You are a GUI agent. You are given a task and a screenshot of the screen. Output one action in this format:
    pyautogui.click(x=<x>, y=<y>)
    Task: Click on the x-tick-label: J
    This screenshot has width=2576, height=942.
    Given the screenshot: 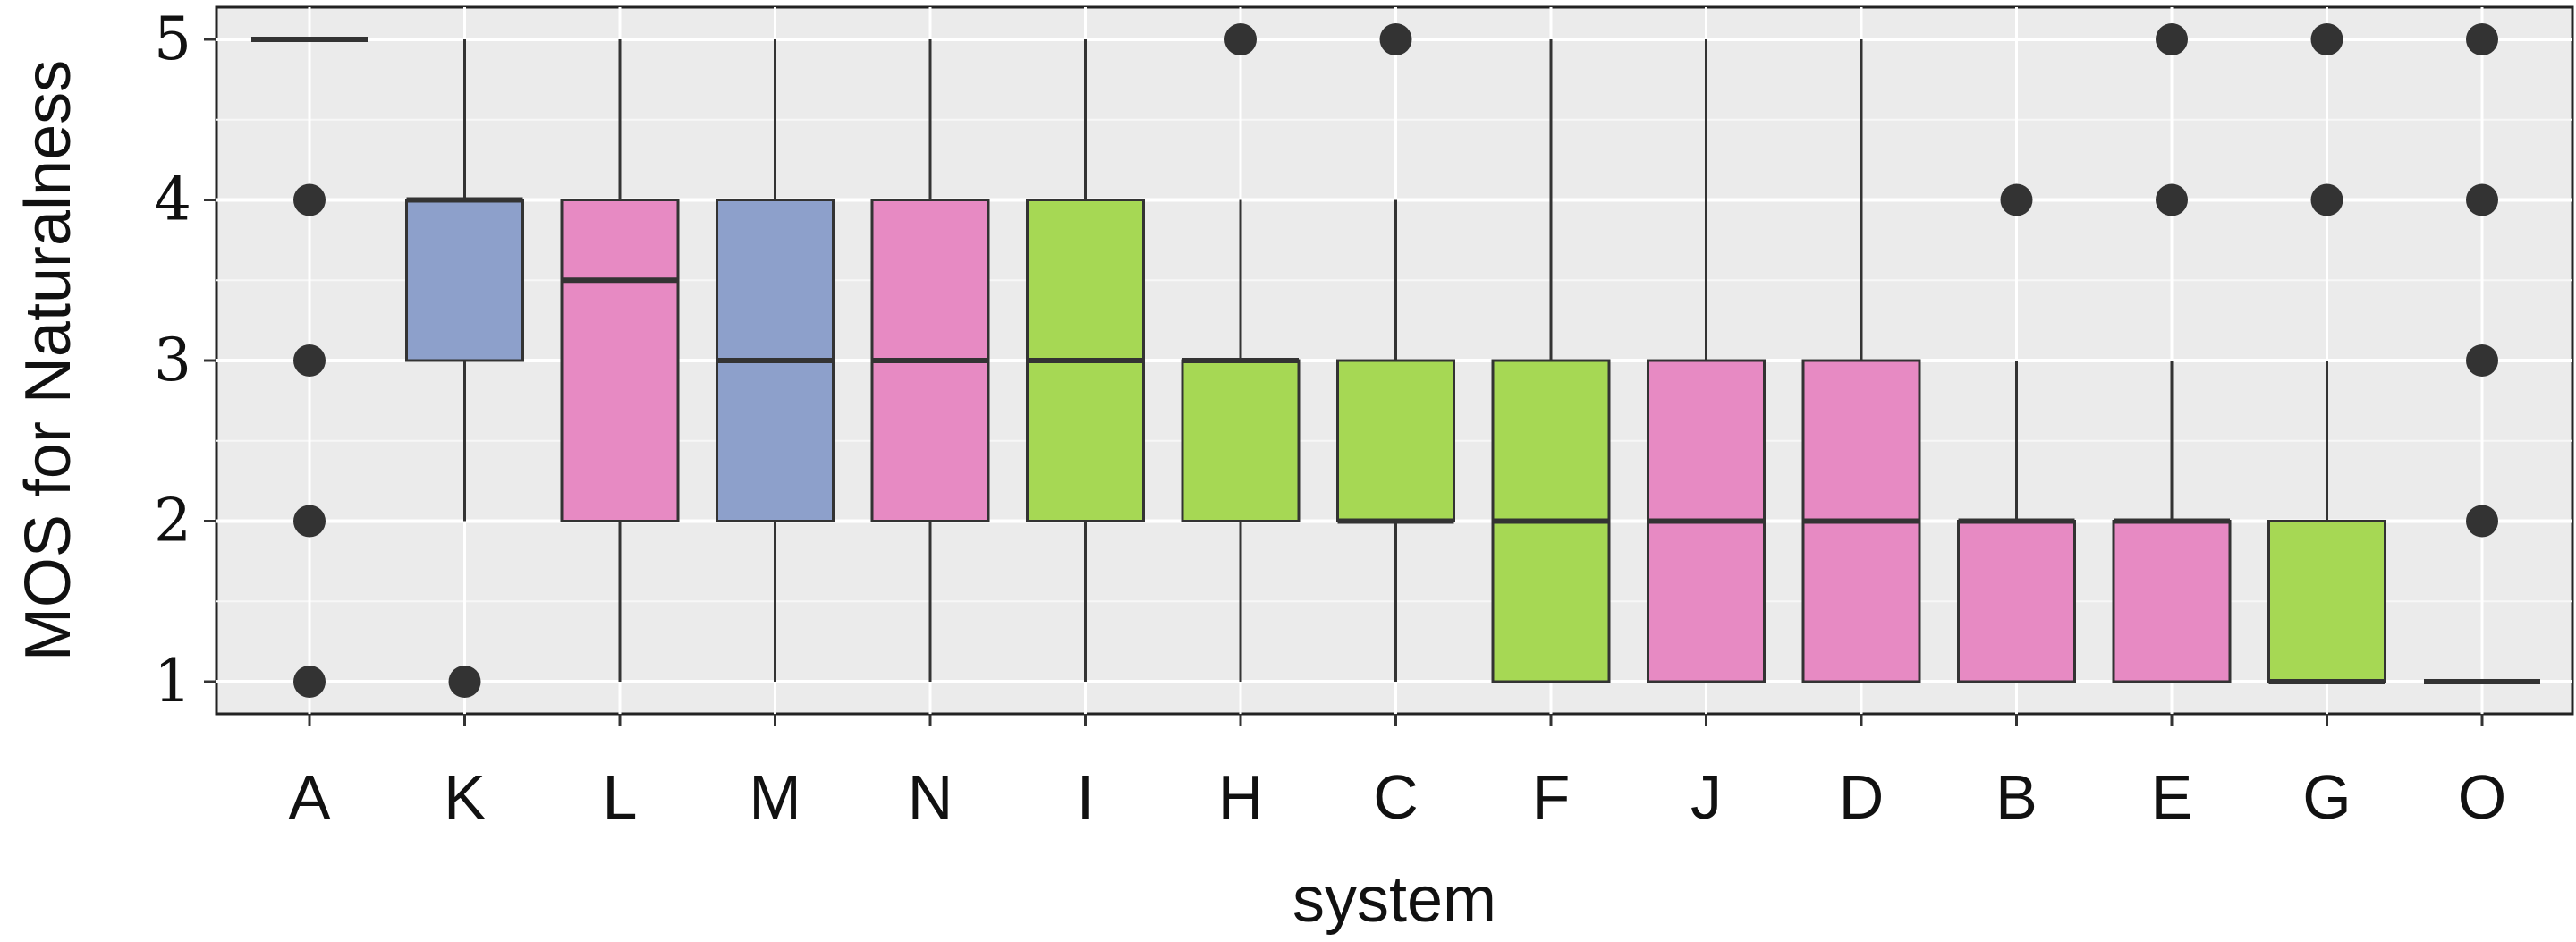 What is the action you would take?
    pyautogui.click(x=1706, y=797)
    